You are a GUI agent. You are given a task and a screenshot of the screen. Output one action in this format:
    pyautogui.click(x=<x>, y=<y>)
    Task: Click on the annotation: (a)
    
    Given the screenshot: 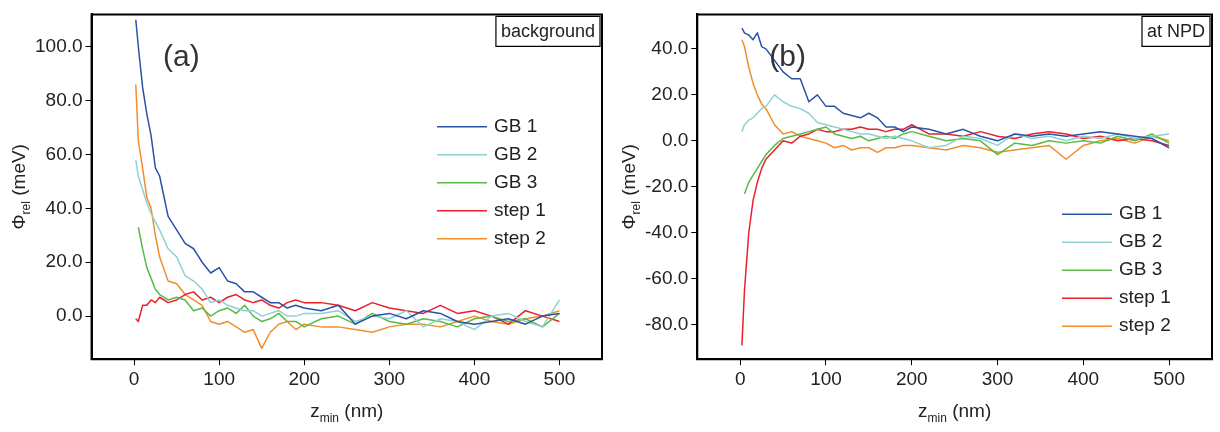 What is the action you would take?
    pyautogui.click(x=181, y=55)
    